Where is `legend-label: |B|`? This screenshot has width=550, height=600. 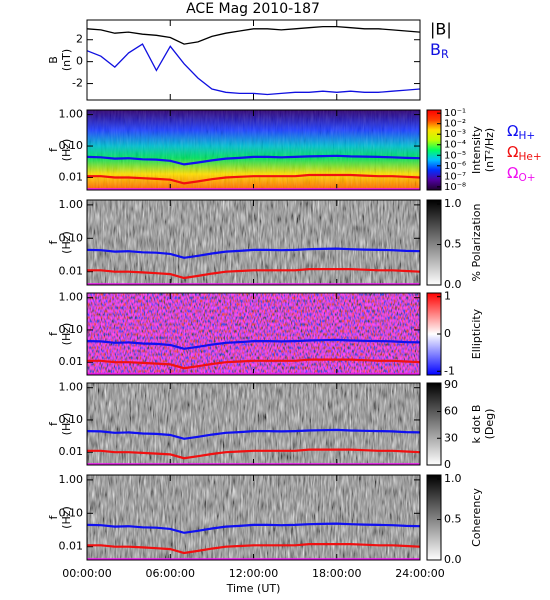 legend-label: |B| is located at coordinates (441, 29).